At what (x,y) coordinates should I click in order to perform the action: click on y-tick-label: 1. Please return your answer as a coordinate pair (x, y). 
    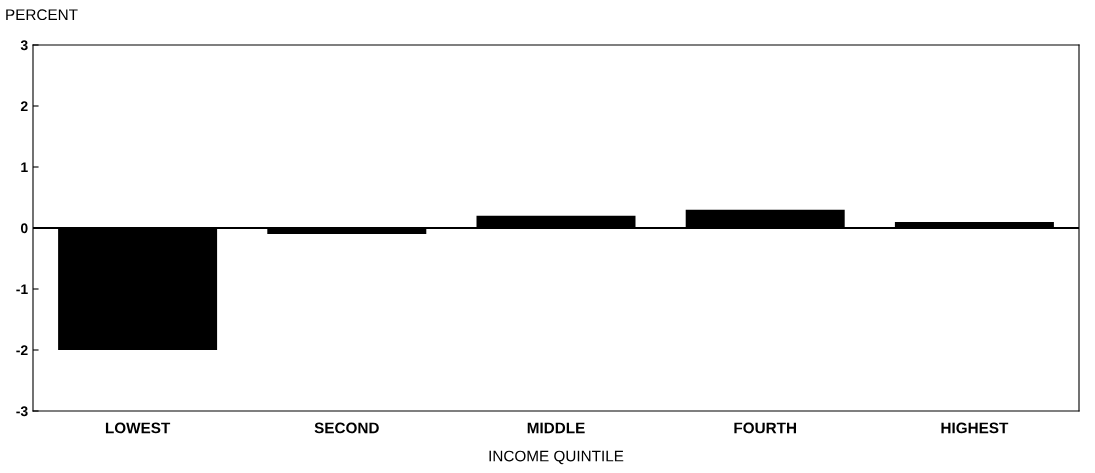
    Looking at the image, I should click on (24, 167).